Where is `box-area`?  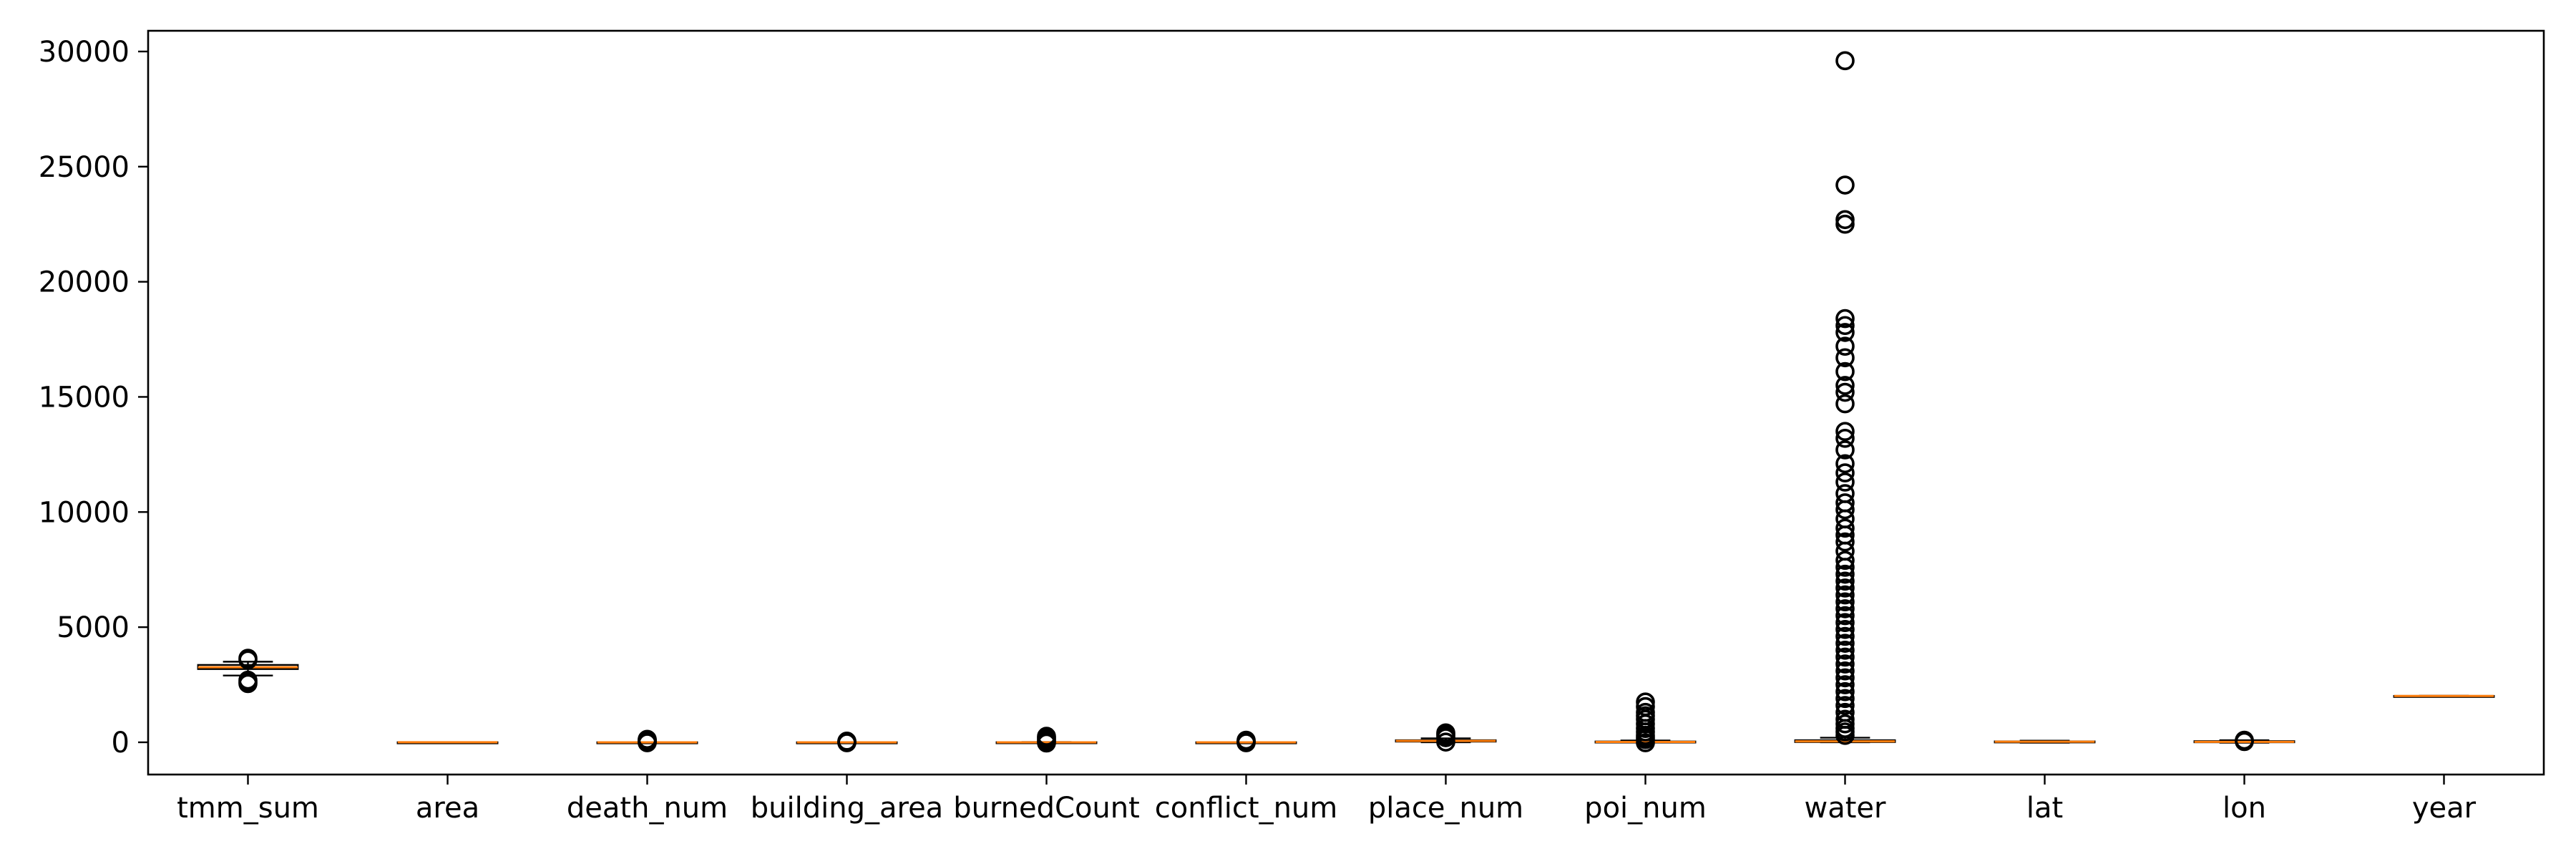
box-area is located at coordinates (447, 742).